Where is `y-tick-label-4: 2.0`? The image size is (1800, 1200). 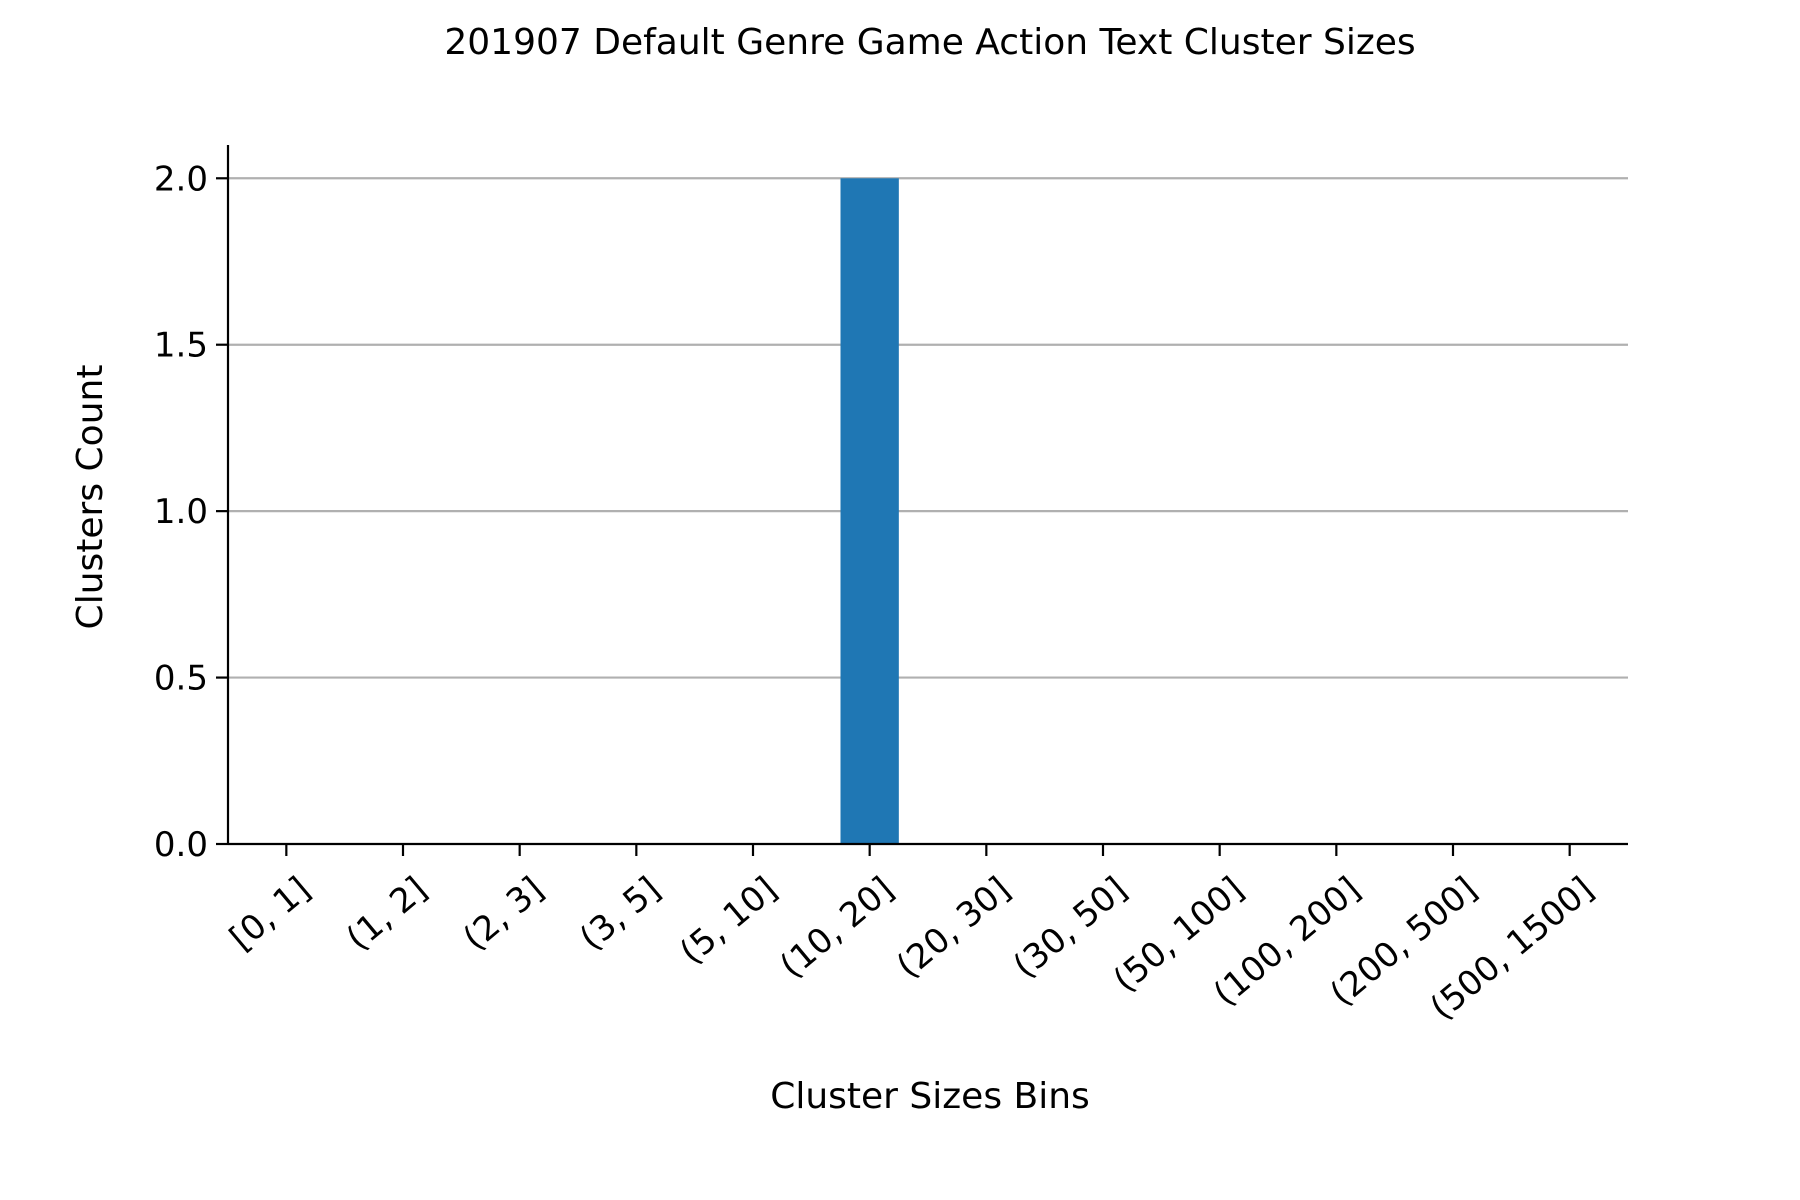 y-tick-label-4: 2.0 is located at coordinates (181, 179).